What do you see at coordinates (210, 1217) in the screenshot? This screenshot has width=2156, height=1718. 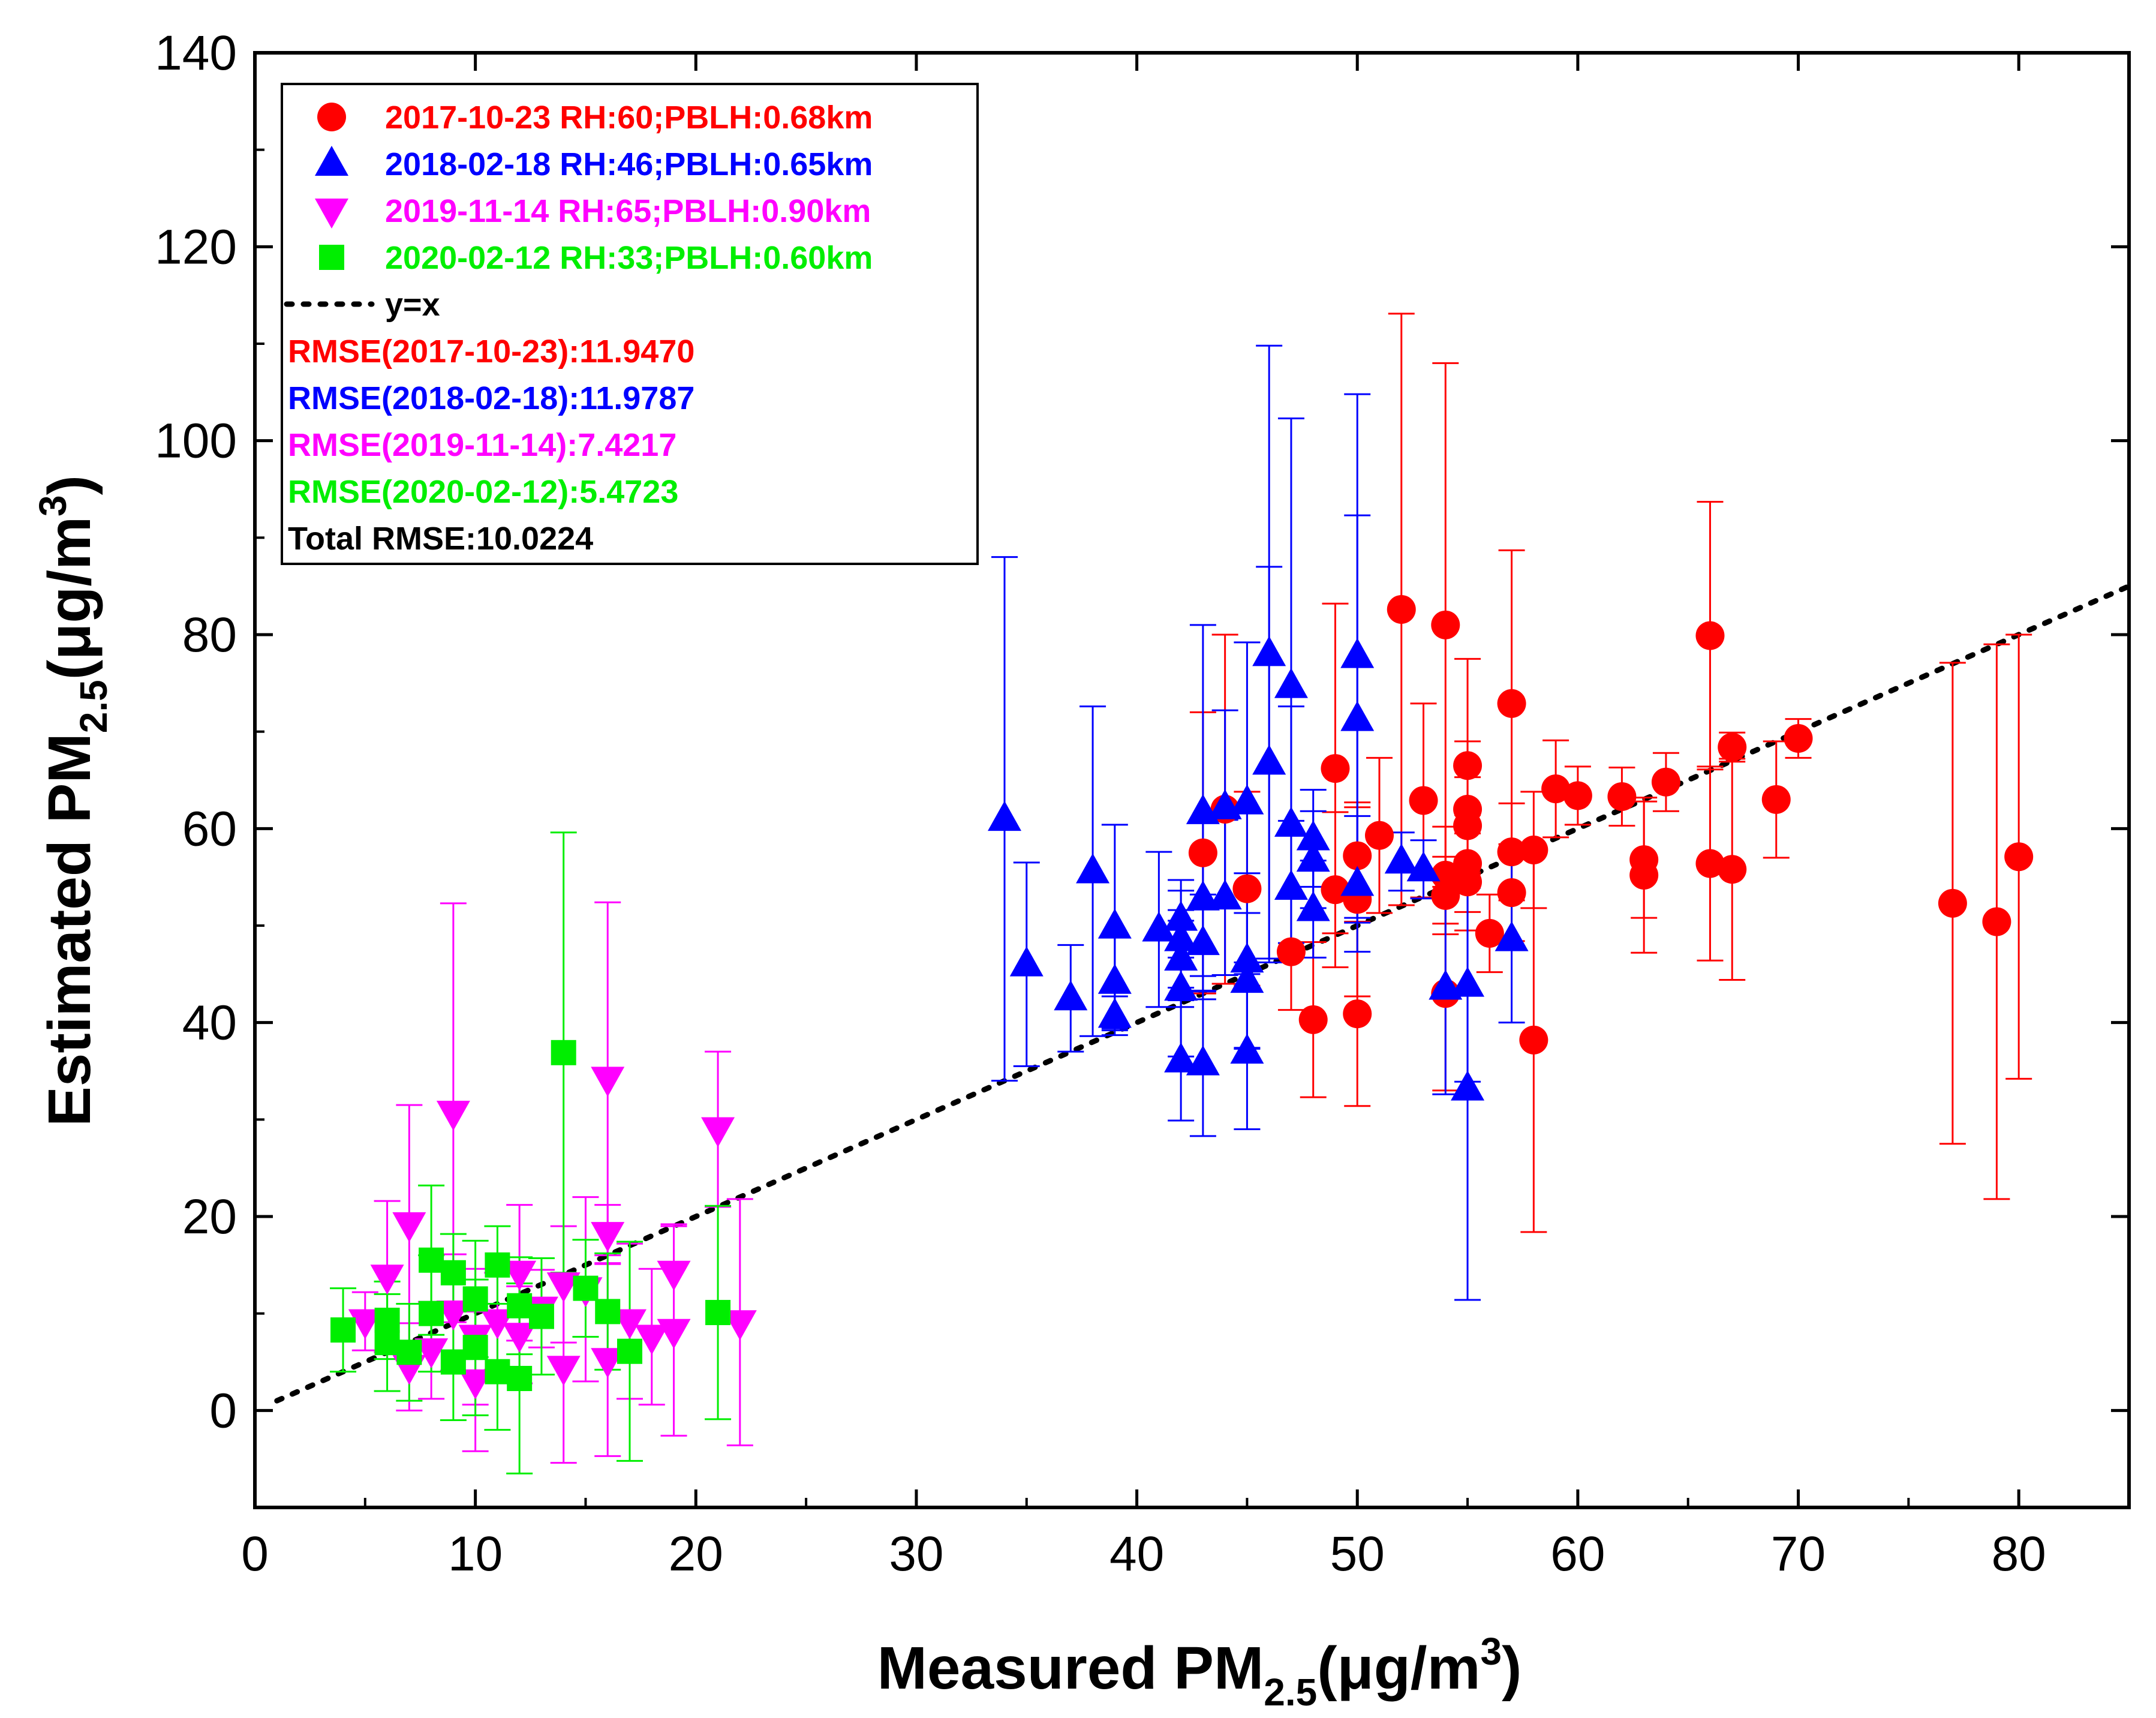 I see `y-tick-label: 20` at bounding box center [210, 1217].